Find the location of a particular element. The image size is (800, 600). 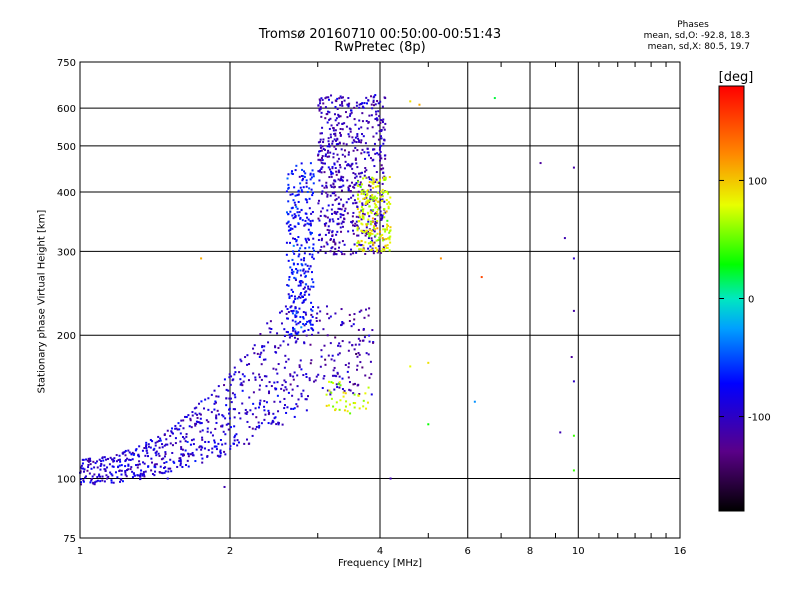

x-tick-label: 10 is located at coordinates (578, 551).